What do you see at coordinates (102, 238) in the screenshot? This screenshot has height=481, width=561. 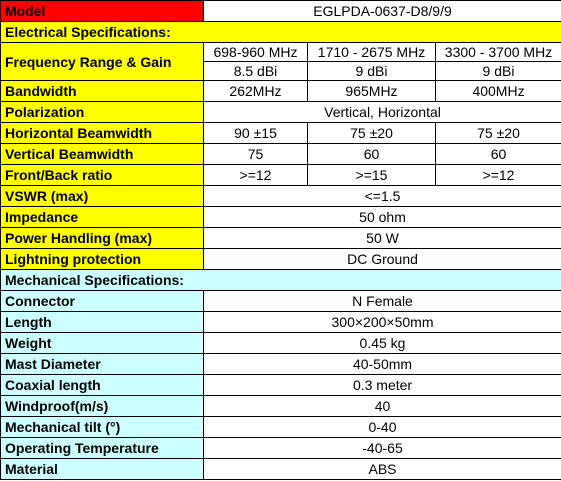 I see `power-label: Power Handling (max)` at bounding box center [102, 238].